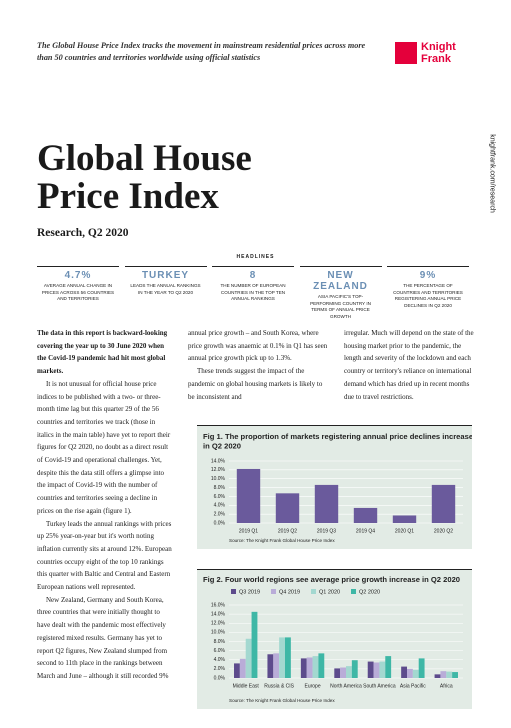  I want to click on y-tick-label: 16.0%, so click(218, 605).